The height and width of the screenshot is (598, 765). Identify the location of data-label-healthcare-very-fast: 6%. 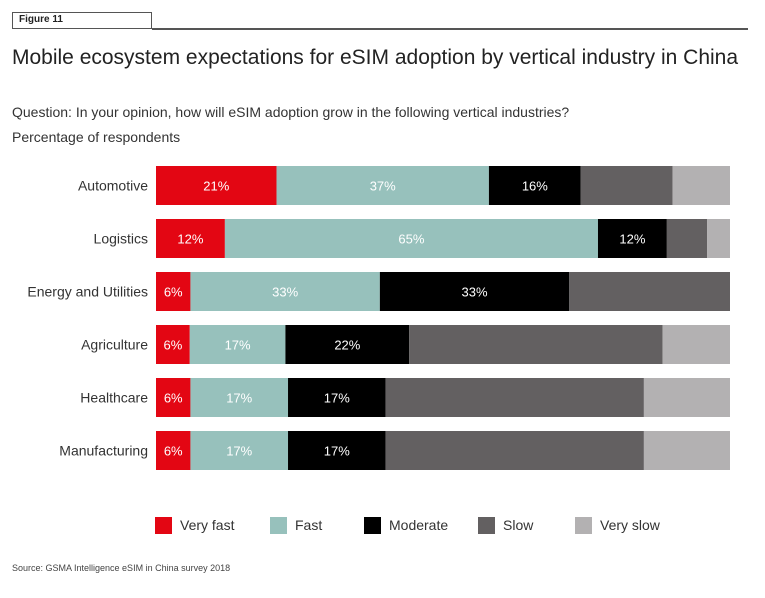
(173, 398).